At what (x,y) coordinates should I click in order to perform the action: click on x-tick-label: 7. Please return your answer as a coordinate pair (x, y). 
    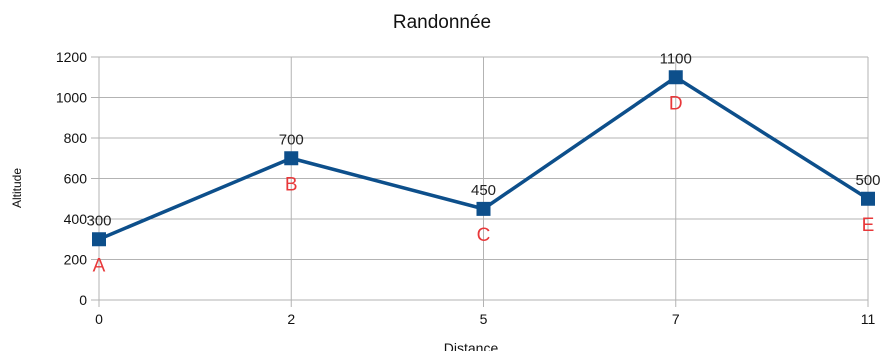
    Looking at the image, I should click on (676, 319).